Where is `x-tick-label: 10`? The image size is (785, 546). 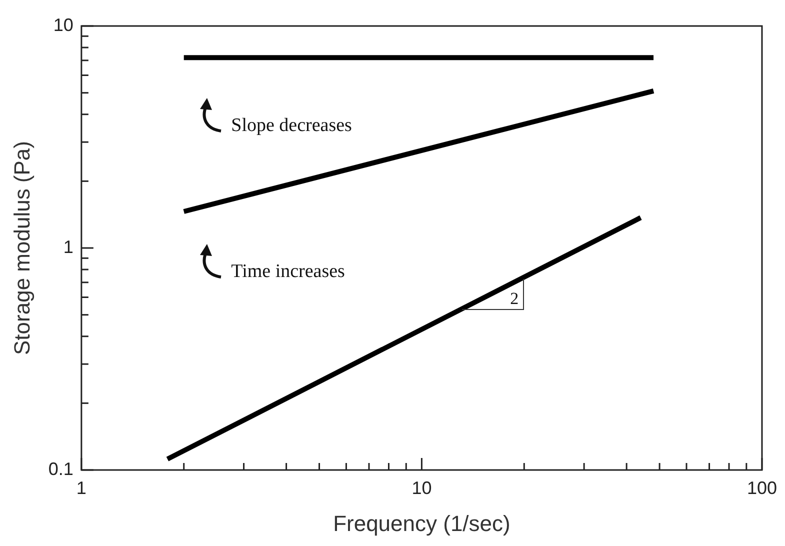
x-tick-label: 10 is located at coordinates (422, 488).